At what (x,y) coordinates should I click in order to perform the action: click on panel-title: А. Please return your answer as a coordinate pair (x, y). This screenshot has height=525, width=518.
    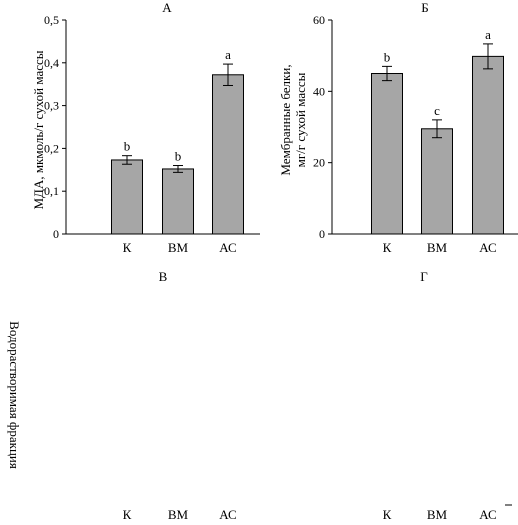
    Looking at the image, I should click on (167, 7).